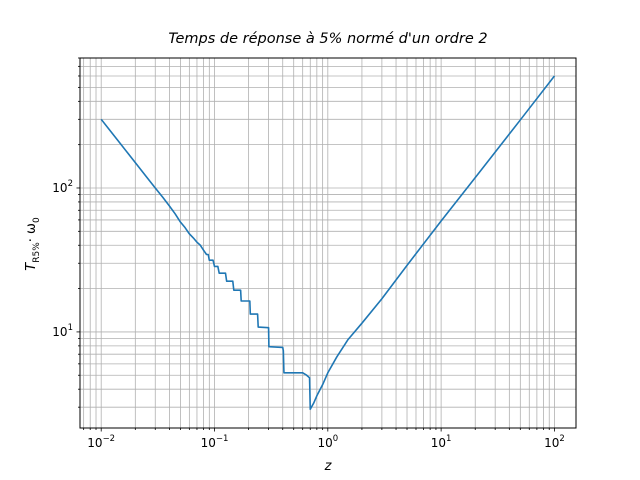 The width and height of the screenshot is (640, 480). What do you see at coordinates (36, 220) in the screenshot?
I see `y-label-rest-sub: 0` at bounding box center [36, 220].